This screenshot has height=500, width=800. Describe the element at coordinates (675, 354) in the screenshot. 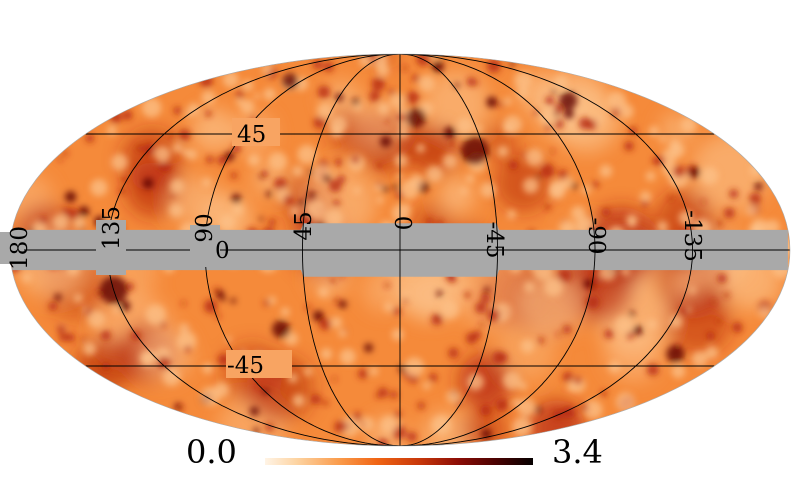

I see `sky-dark-clump` at that location.